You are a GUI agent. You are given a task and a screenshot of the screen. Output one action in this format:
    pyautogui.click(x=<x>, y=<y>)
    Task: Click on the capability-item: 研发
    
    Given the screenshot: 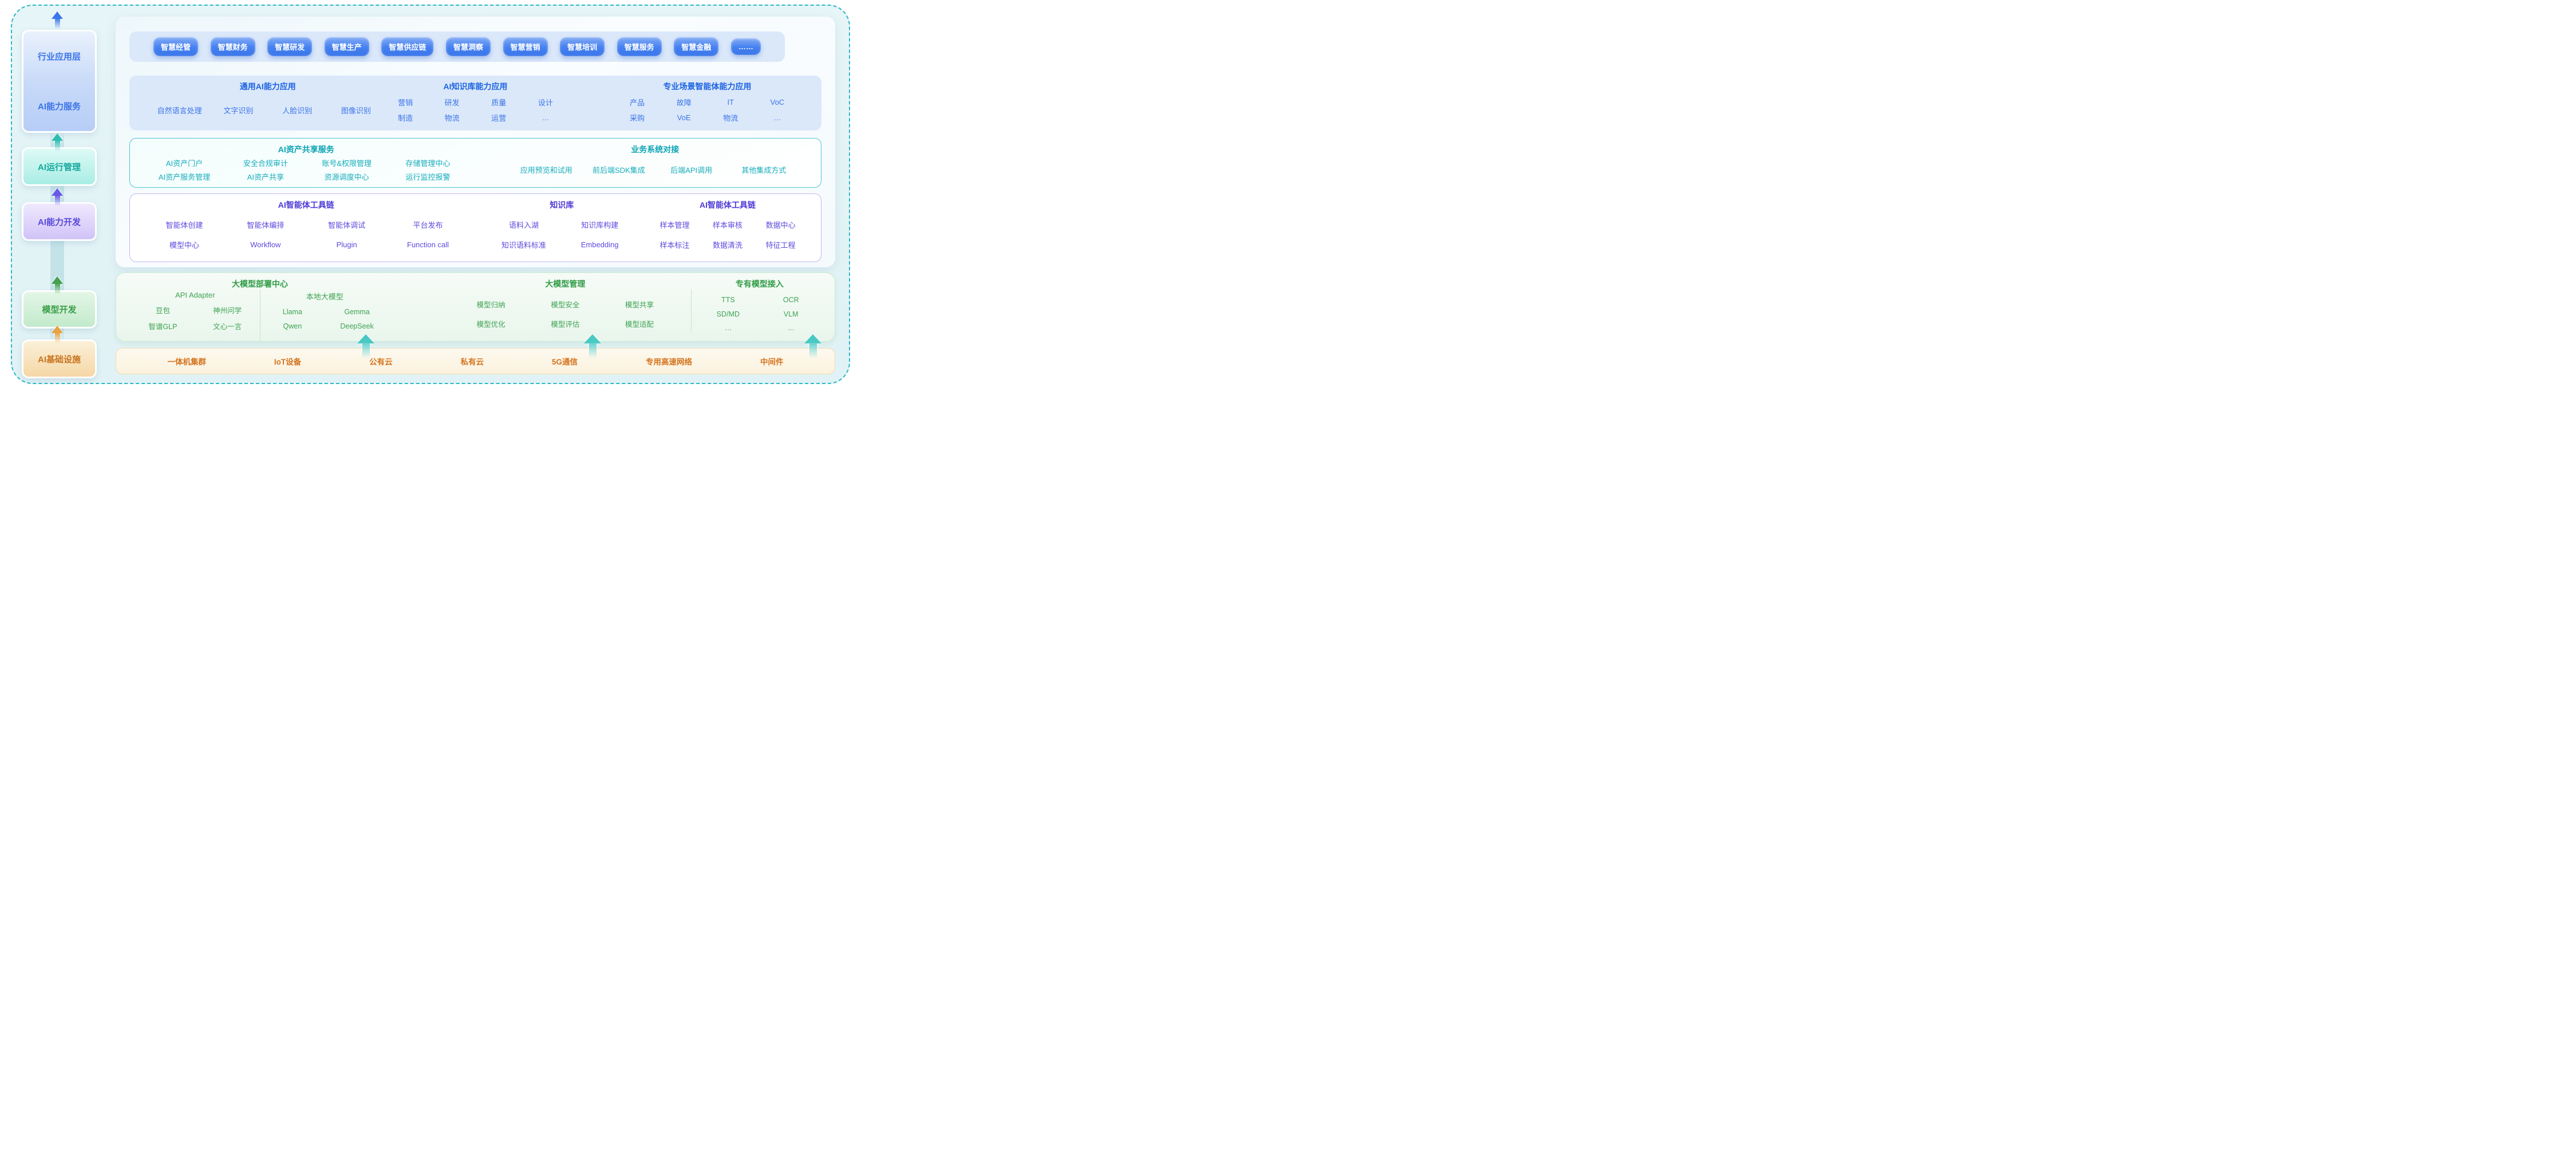 What is the action you would take?
    pyautogui.click(x=452, y=103)
    